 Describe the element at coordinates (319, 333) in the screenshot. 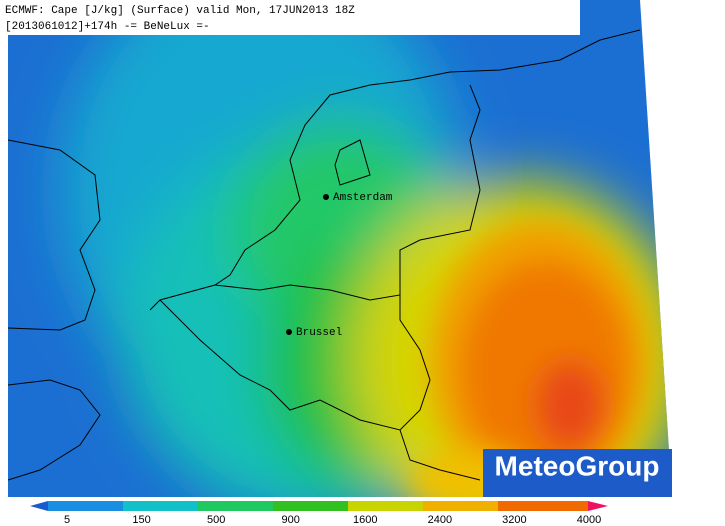

I see `city-label: Brussel` at that location.